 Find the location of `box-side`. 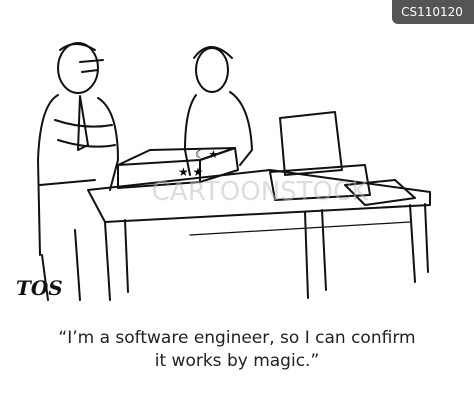

box-side is located at coordinates (219, 165).